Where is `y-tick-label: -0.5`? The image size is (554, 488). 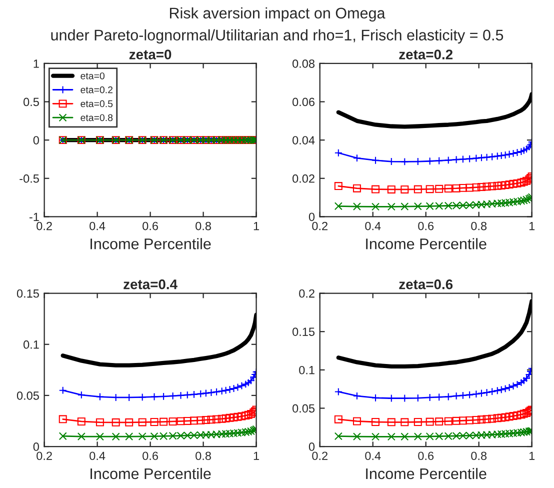 y-tick-label: -0.5 is located at coordinates (29, 178).